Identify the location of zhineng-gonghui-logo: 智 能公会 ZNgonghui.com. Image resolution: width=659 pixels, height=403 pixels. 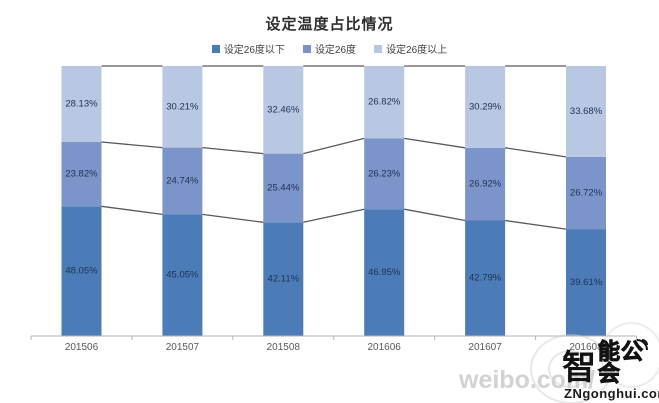
(610, 370).